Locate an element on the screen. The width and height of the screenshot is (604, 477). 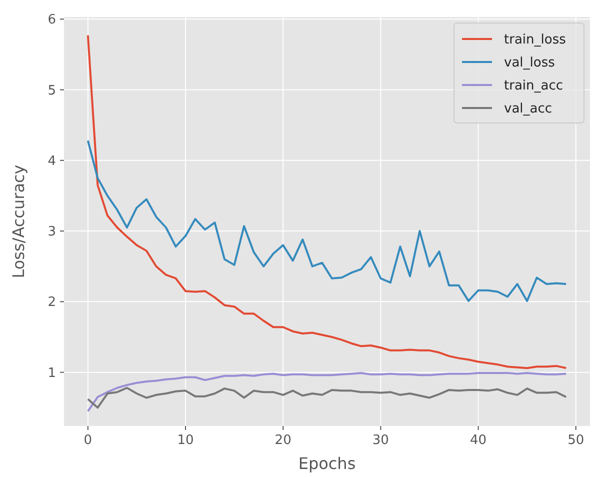
legend-label: train_loss is located at coordinates (535, 40).